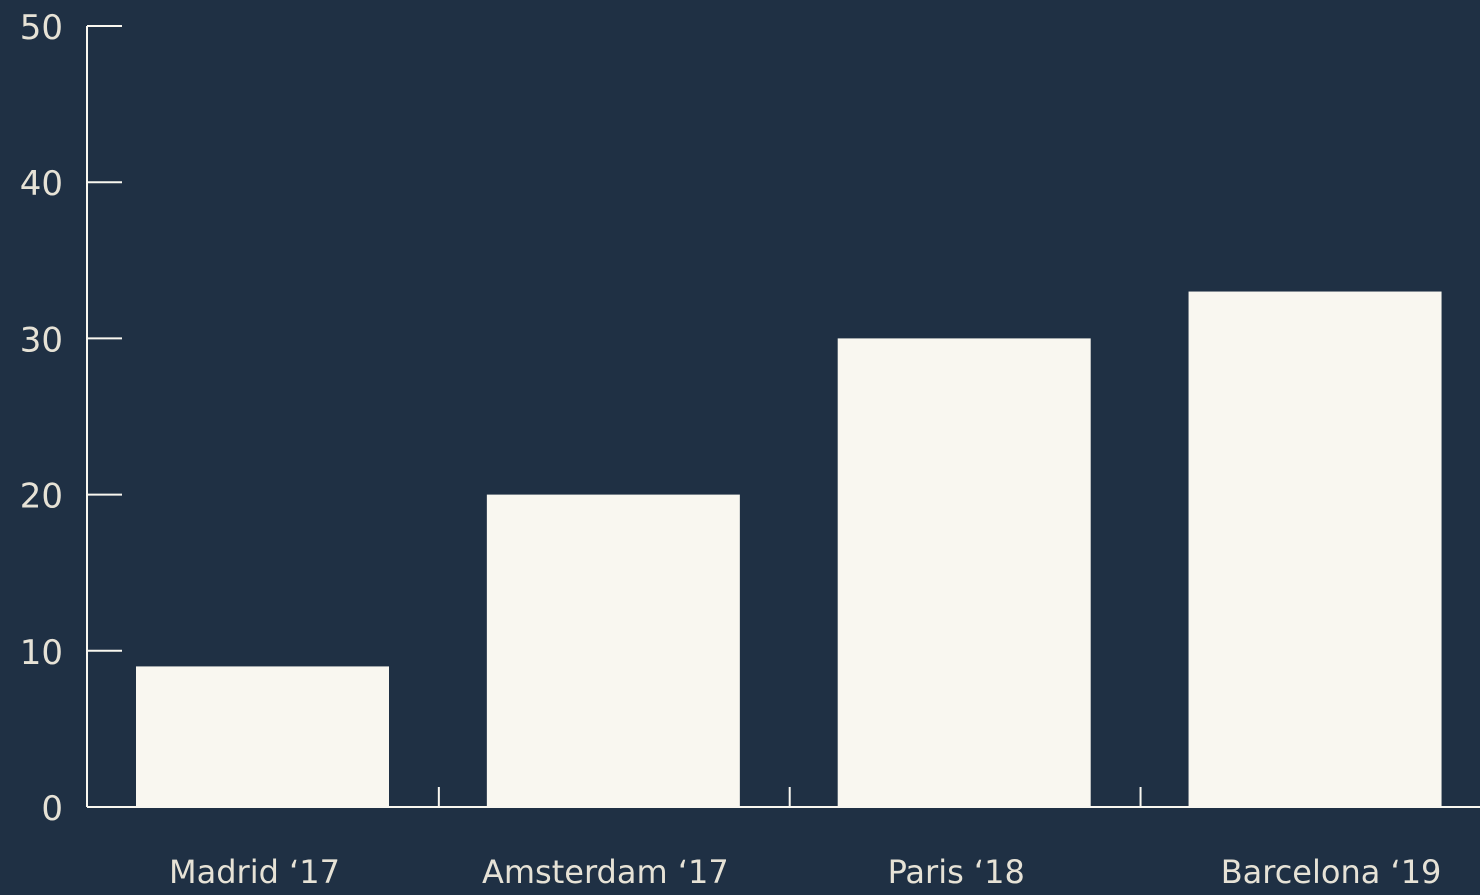 The image size is (1480, 895). Describe the element at coordinates (52, 809) in the screenshot. I see `y-tick-label: 0` at that location.